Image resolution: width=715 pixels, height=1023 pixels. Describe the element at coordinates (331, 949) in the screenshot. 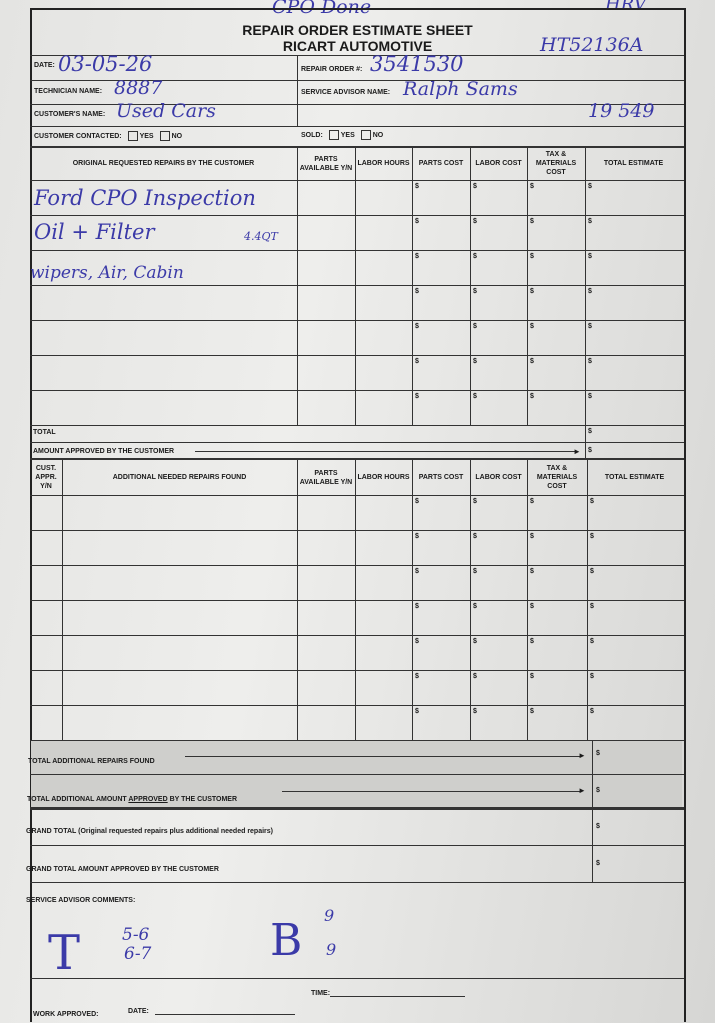

I see `comment-b-val-2: 9` at that location.